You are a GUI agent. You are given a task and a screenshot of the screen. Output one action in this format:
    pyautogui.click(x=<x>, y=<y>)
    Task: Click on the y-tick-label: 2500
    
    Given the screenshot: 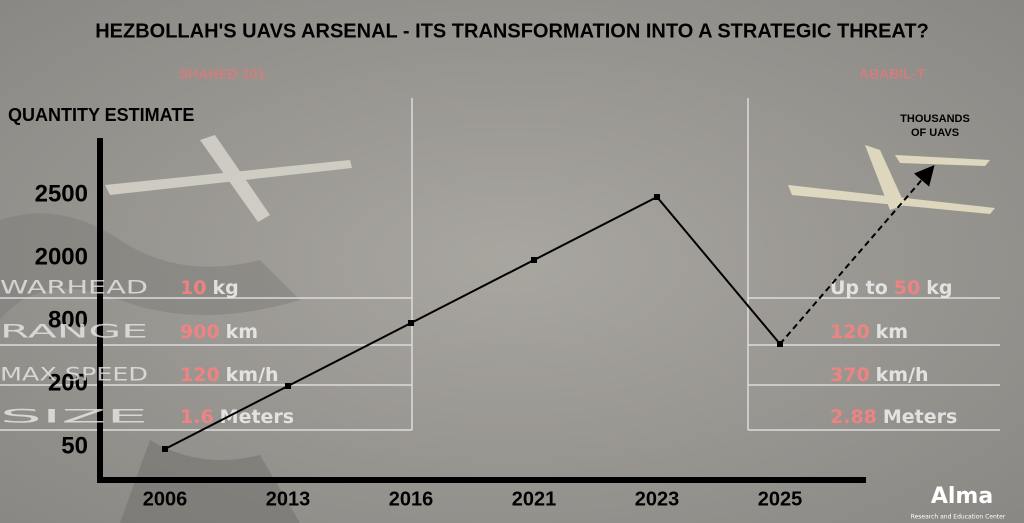 What is the action you would take?
    pyautogui.click(x=61, y=193)
    